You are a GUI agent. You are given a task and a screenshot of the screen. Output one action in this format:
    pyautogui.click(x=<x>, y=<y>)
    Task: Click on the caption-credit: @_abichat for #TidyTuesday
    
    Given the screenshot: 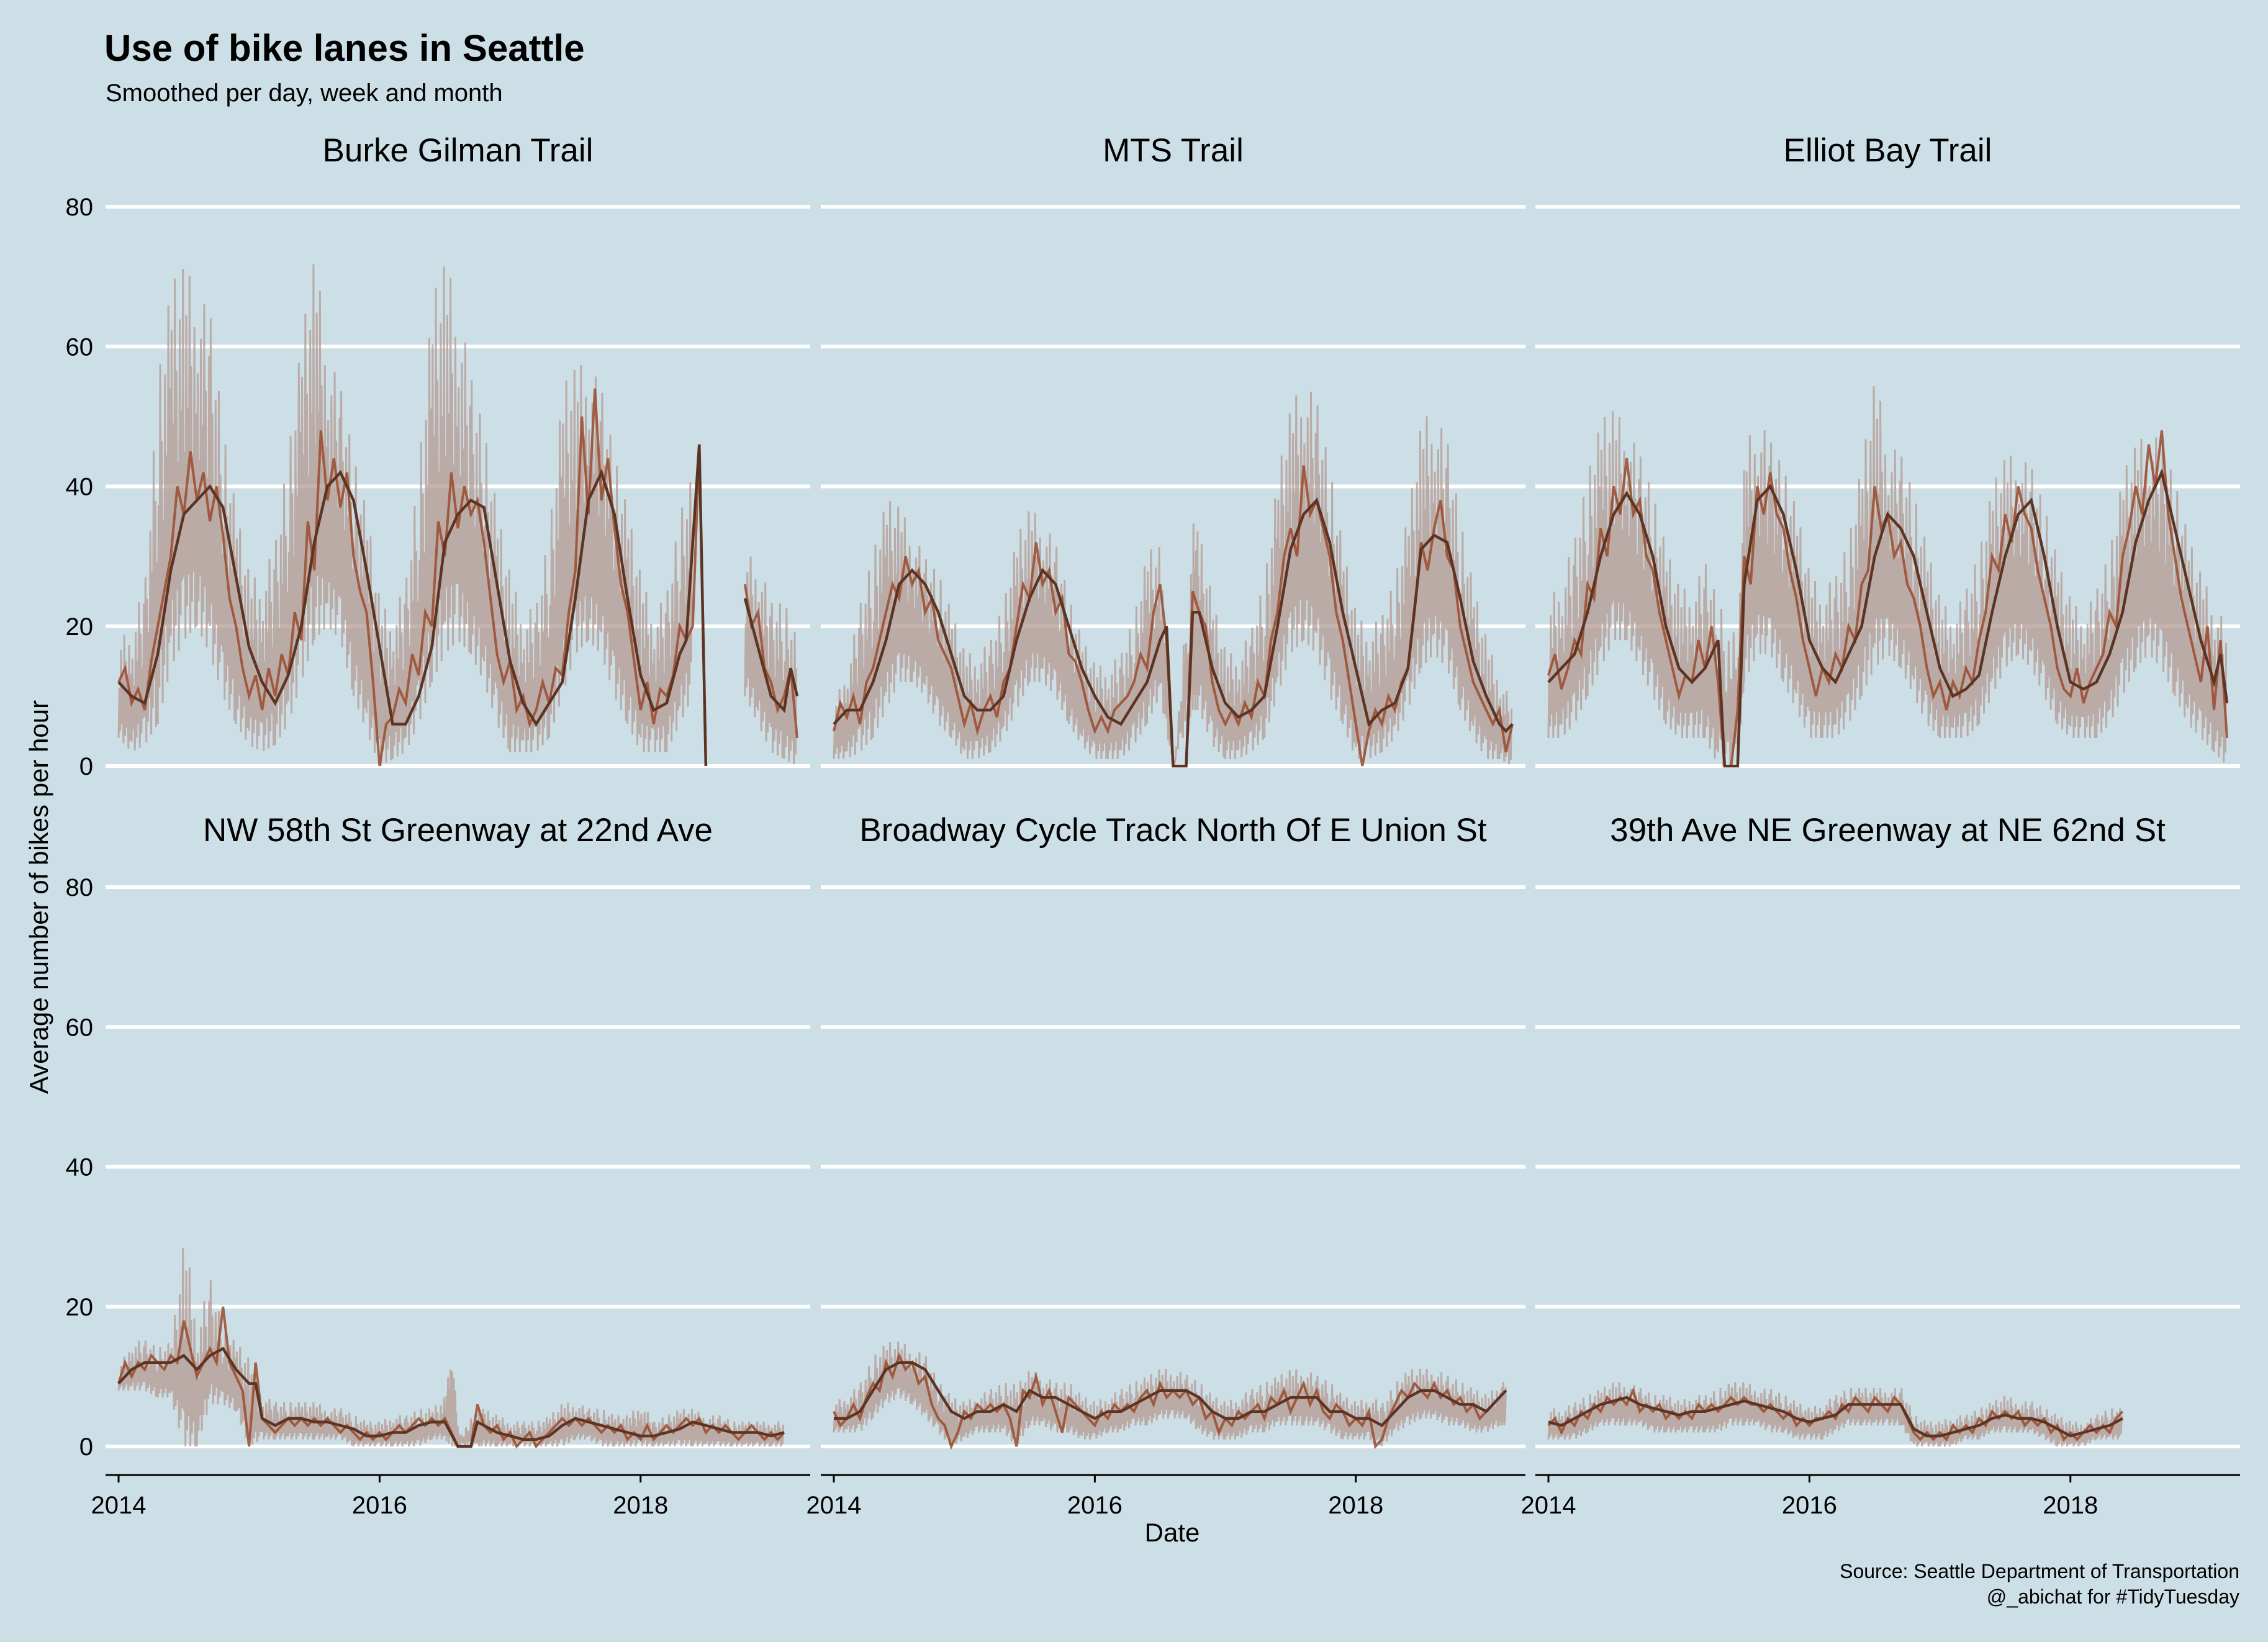 What is the action you would take?
    pyautogui.click(x=2113, y=1597)
    